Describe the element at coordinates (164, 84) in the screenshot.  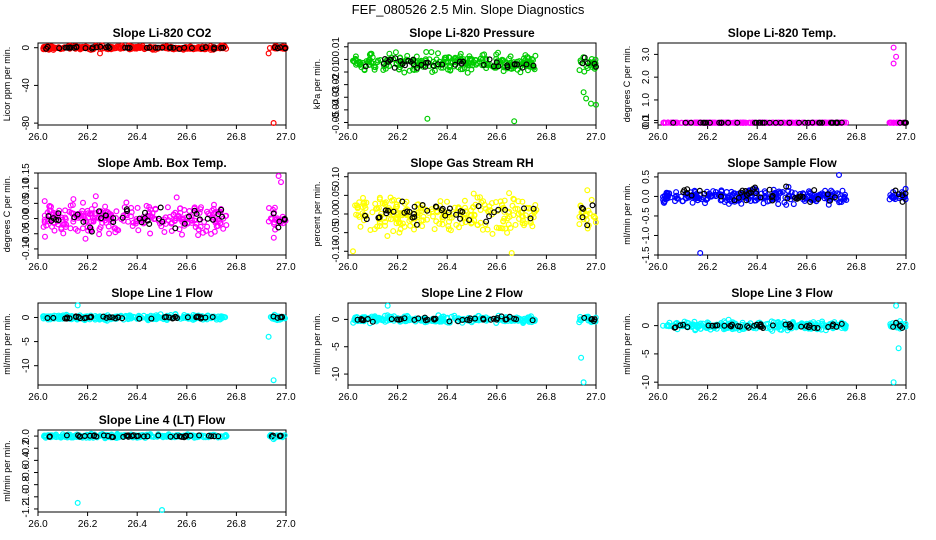
I see `points` at that location.